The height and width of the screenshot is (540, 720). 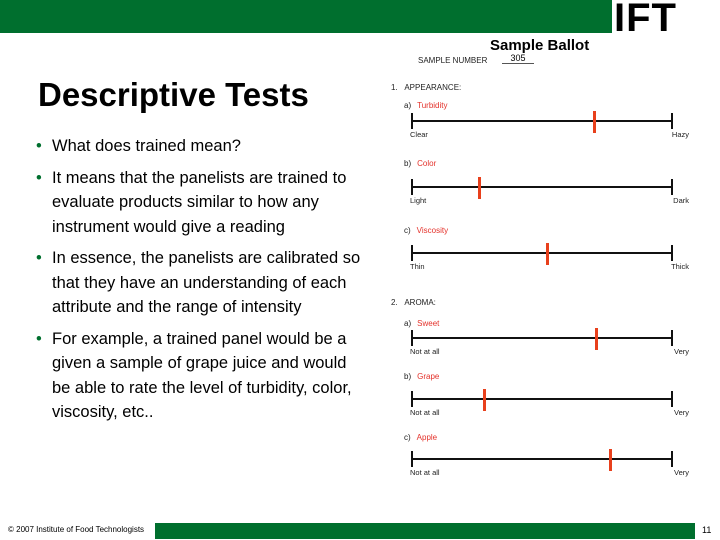 I want to click on bullet-item: What does trained mean?, so click(x=201, y=146).